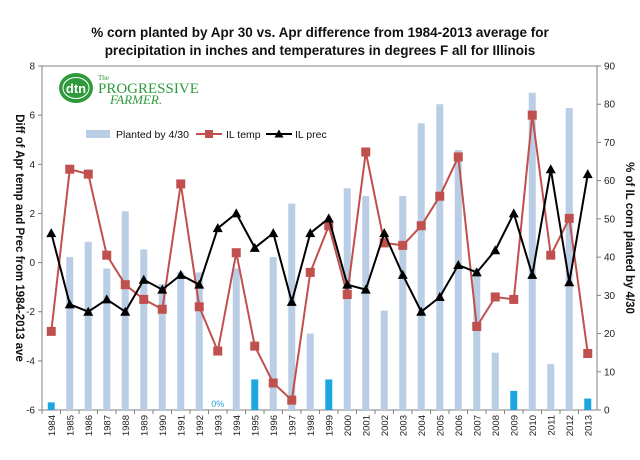 The width and height of the screenshot is (640, 460). Describe the element at coordinates (51, 331) in the screenshot. I see `point-temp-1984` at that location.